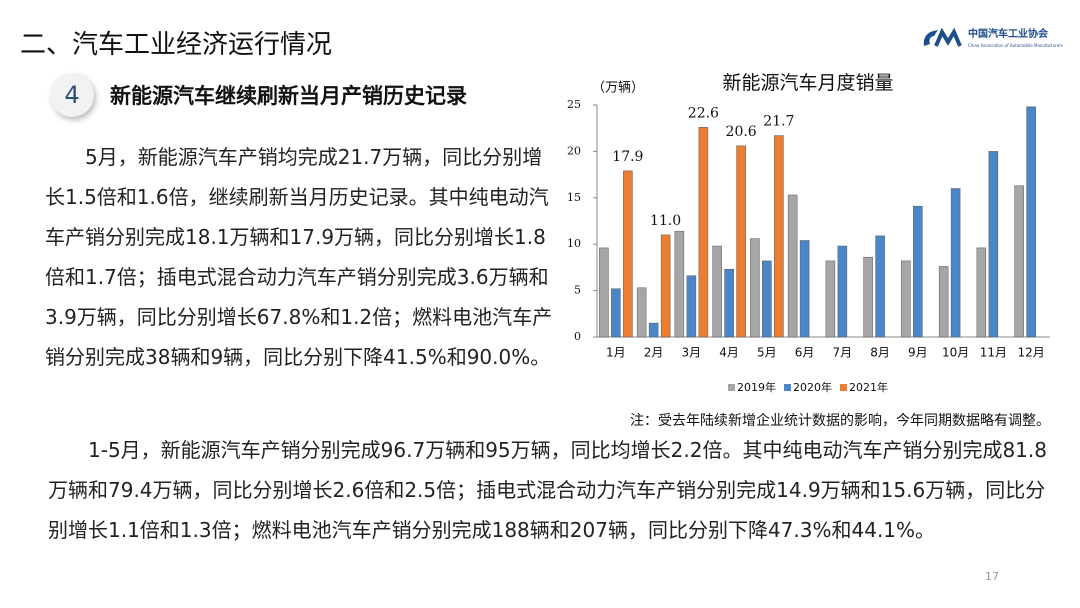 The width and height of the screenshot is (1080, 608). Describe the element at coordinates (807, 83) in the screenshot. I see `chart-title: 新能源汽车月度销量` at that location.